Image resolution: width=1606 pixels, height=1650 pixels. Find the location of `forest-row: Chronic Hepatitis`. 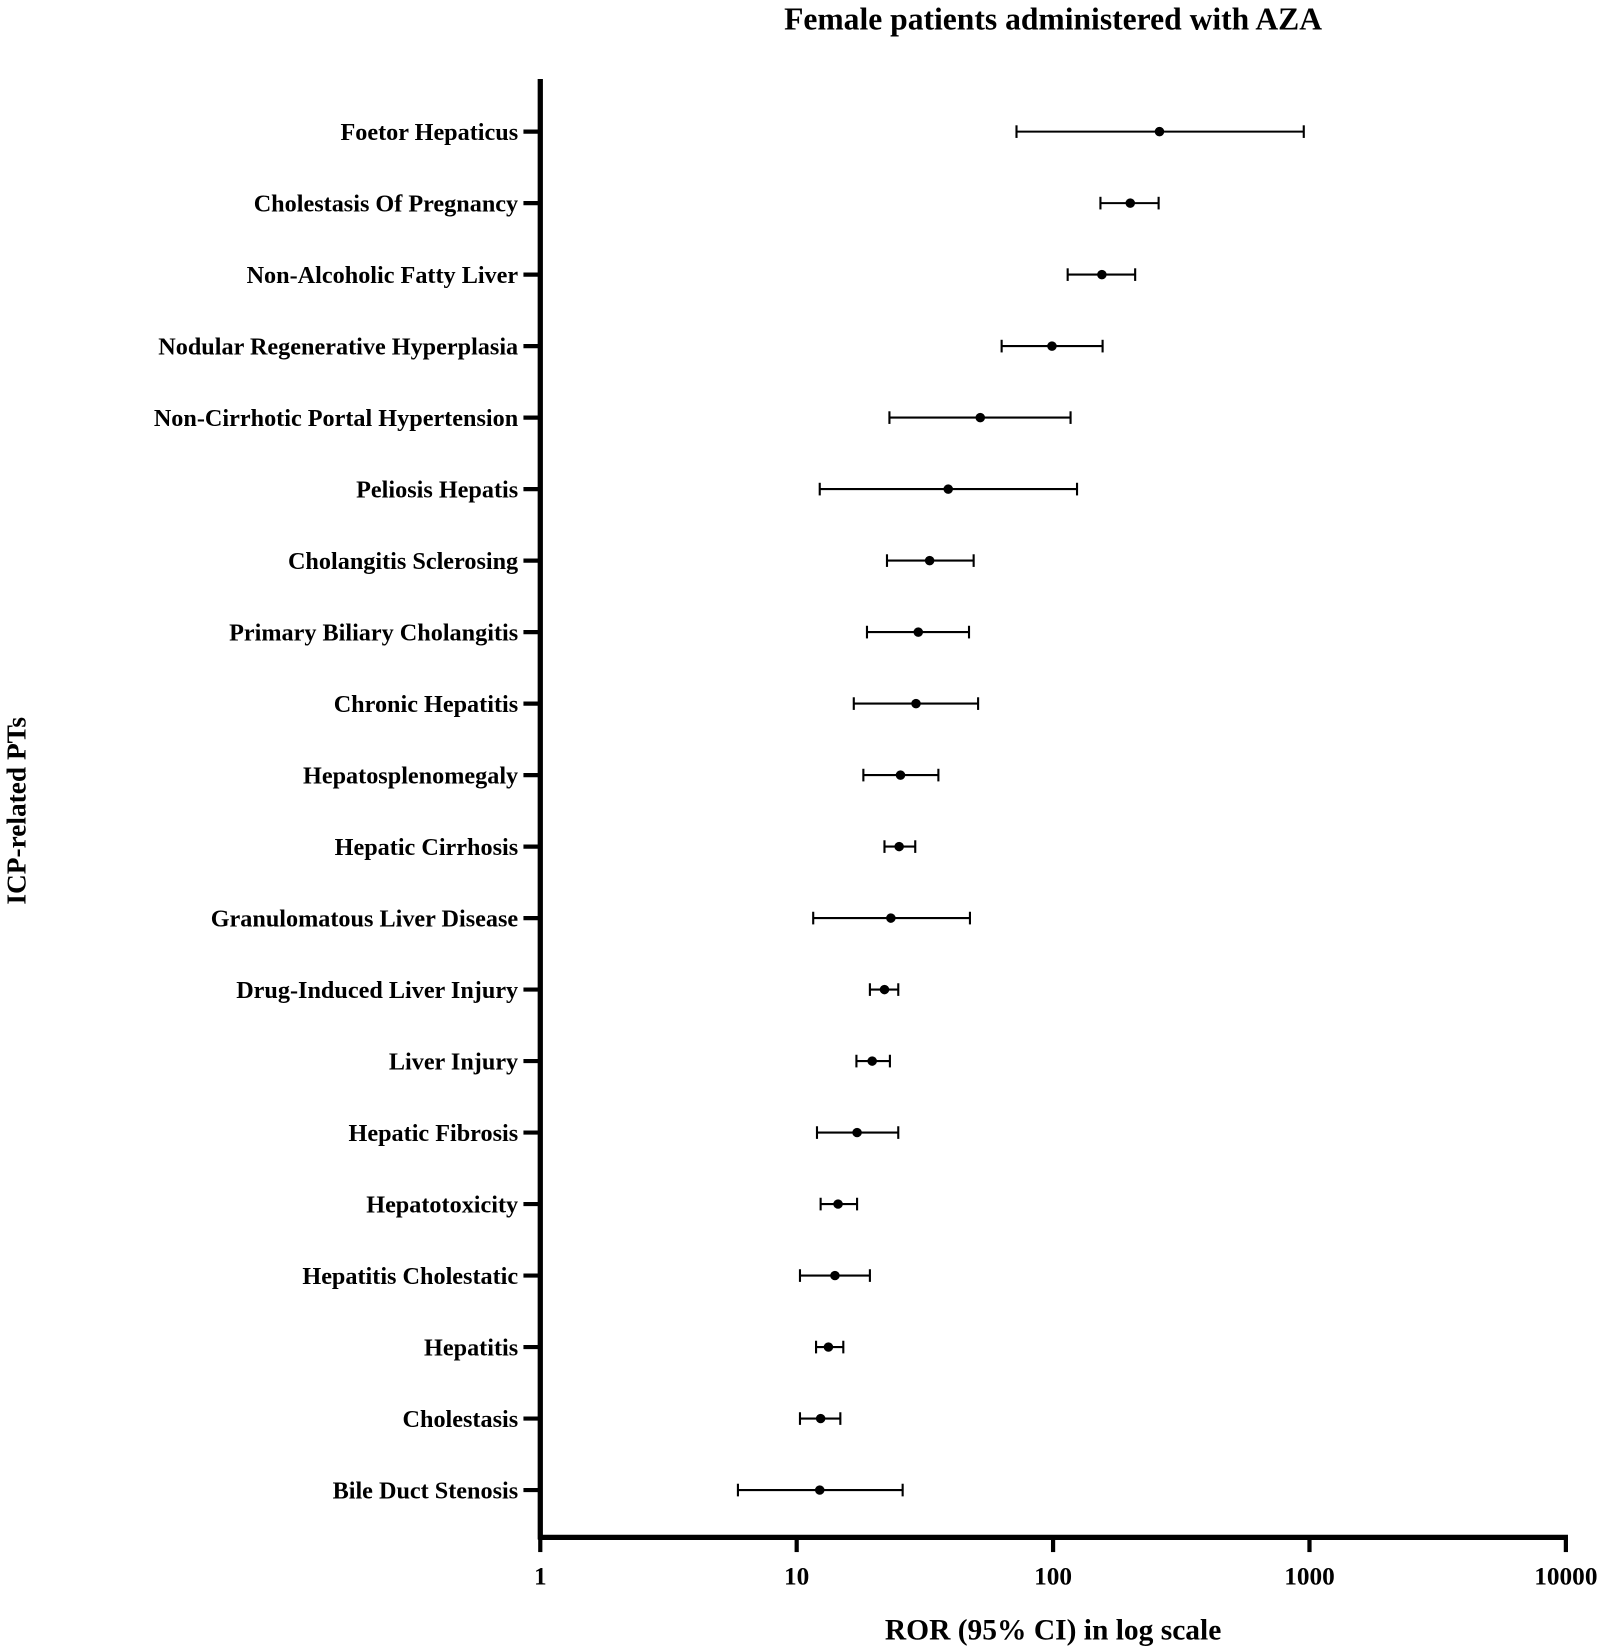

forest-row: Chronic Hepatitis is located at coordinates (657, 704).